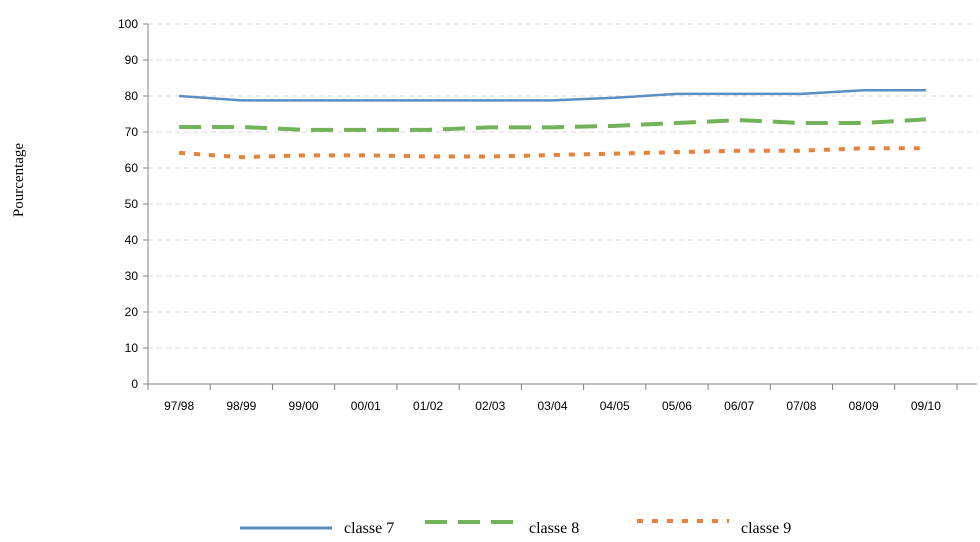 Image resolution: width=980 pixels, height=542 pixels. I want to click on legend-label: classe 7, so click(369, 528).